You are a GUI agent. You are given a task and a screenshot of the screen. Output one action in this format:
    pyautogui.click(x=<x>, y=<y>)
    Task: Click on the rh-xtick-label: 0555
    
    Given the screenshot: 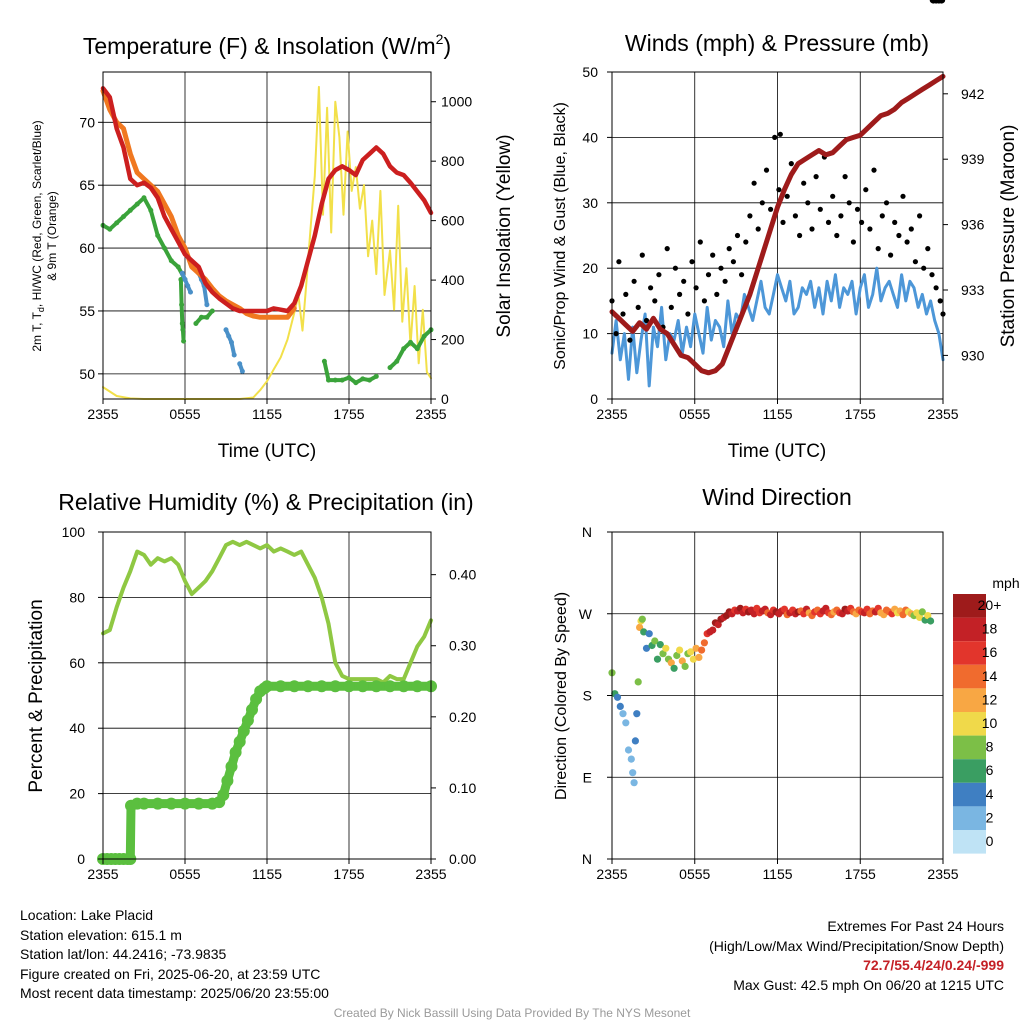 What is the action you would take?
    pyautogui.click(x=184, y=874)
    